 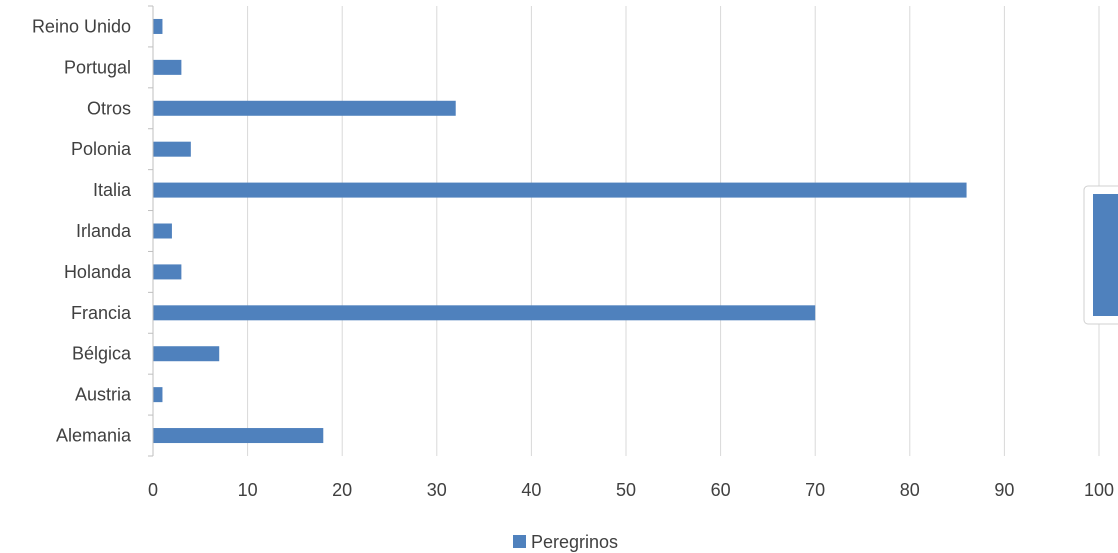 I want to click on category-label: Bélgica, so click(x=102, y=354).